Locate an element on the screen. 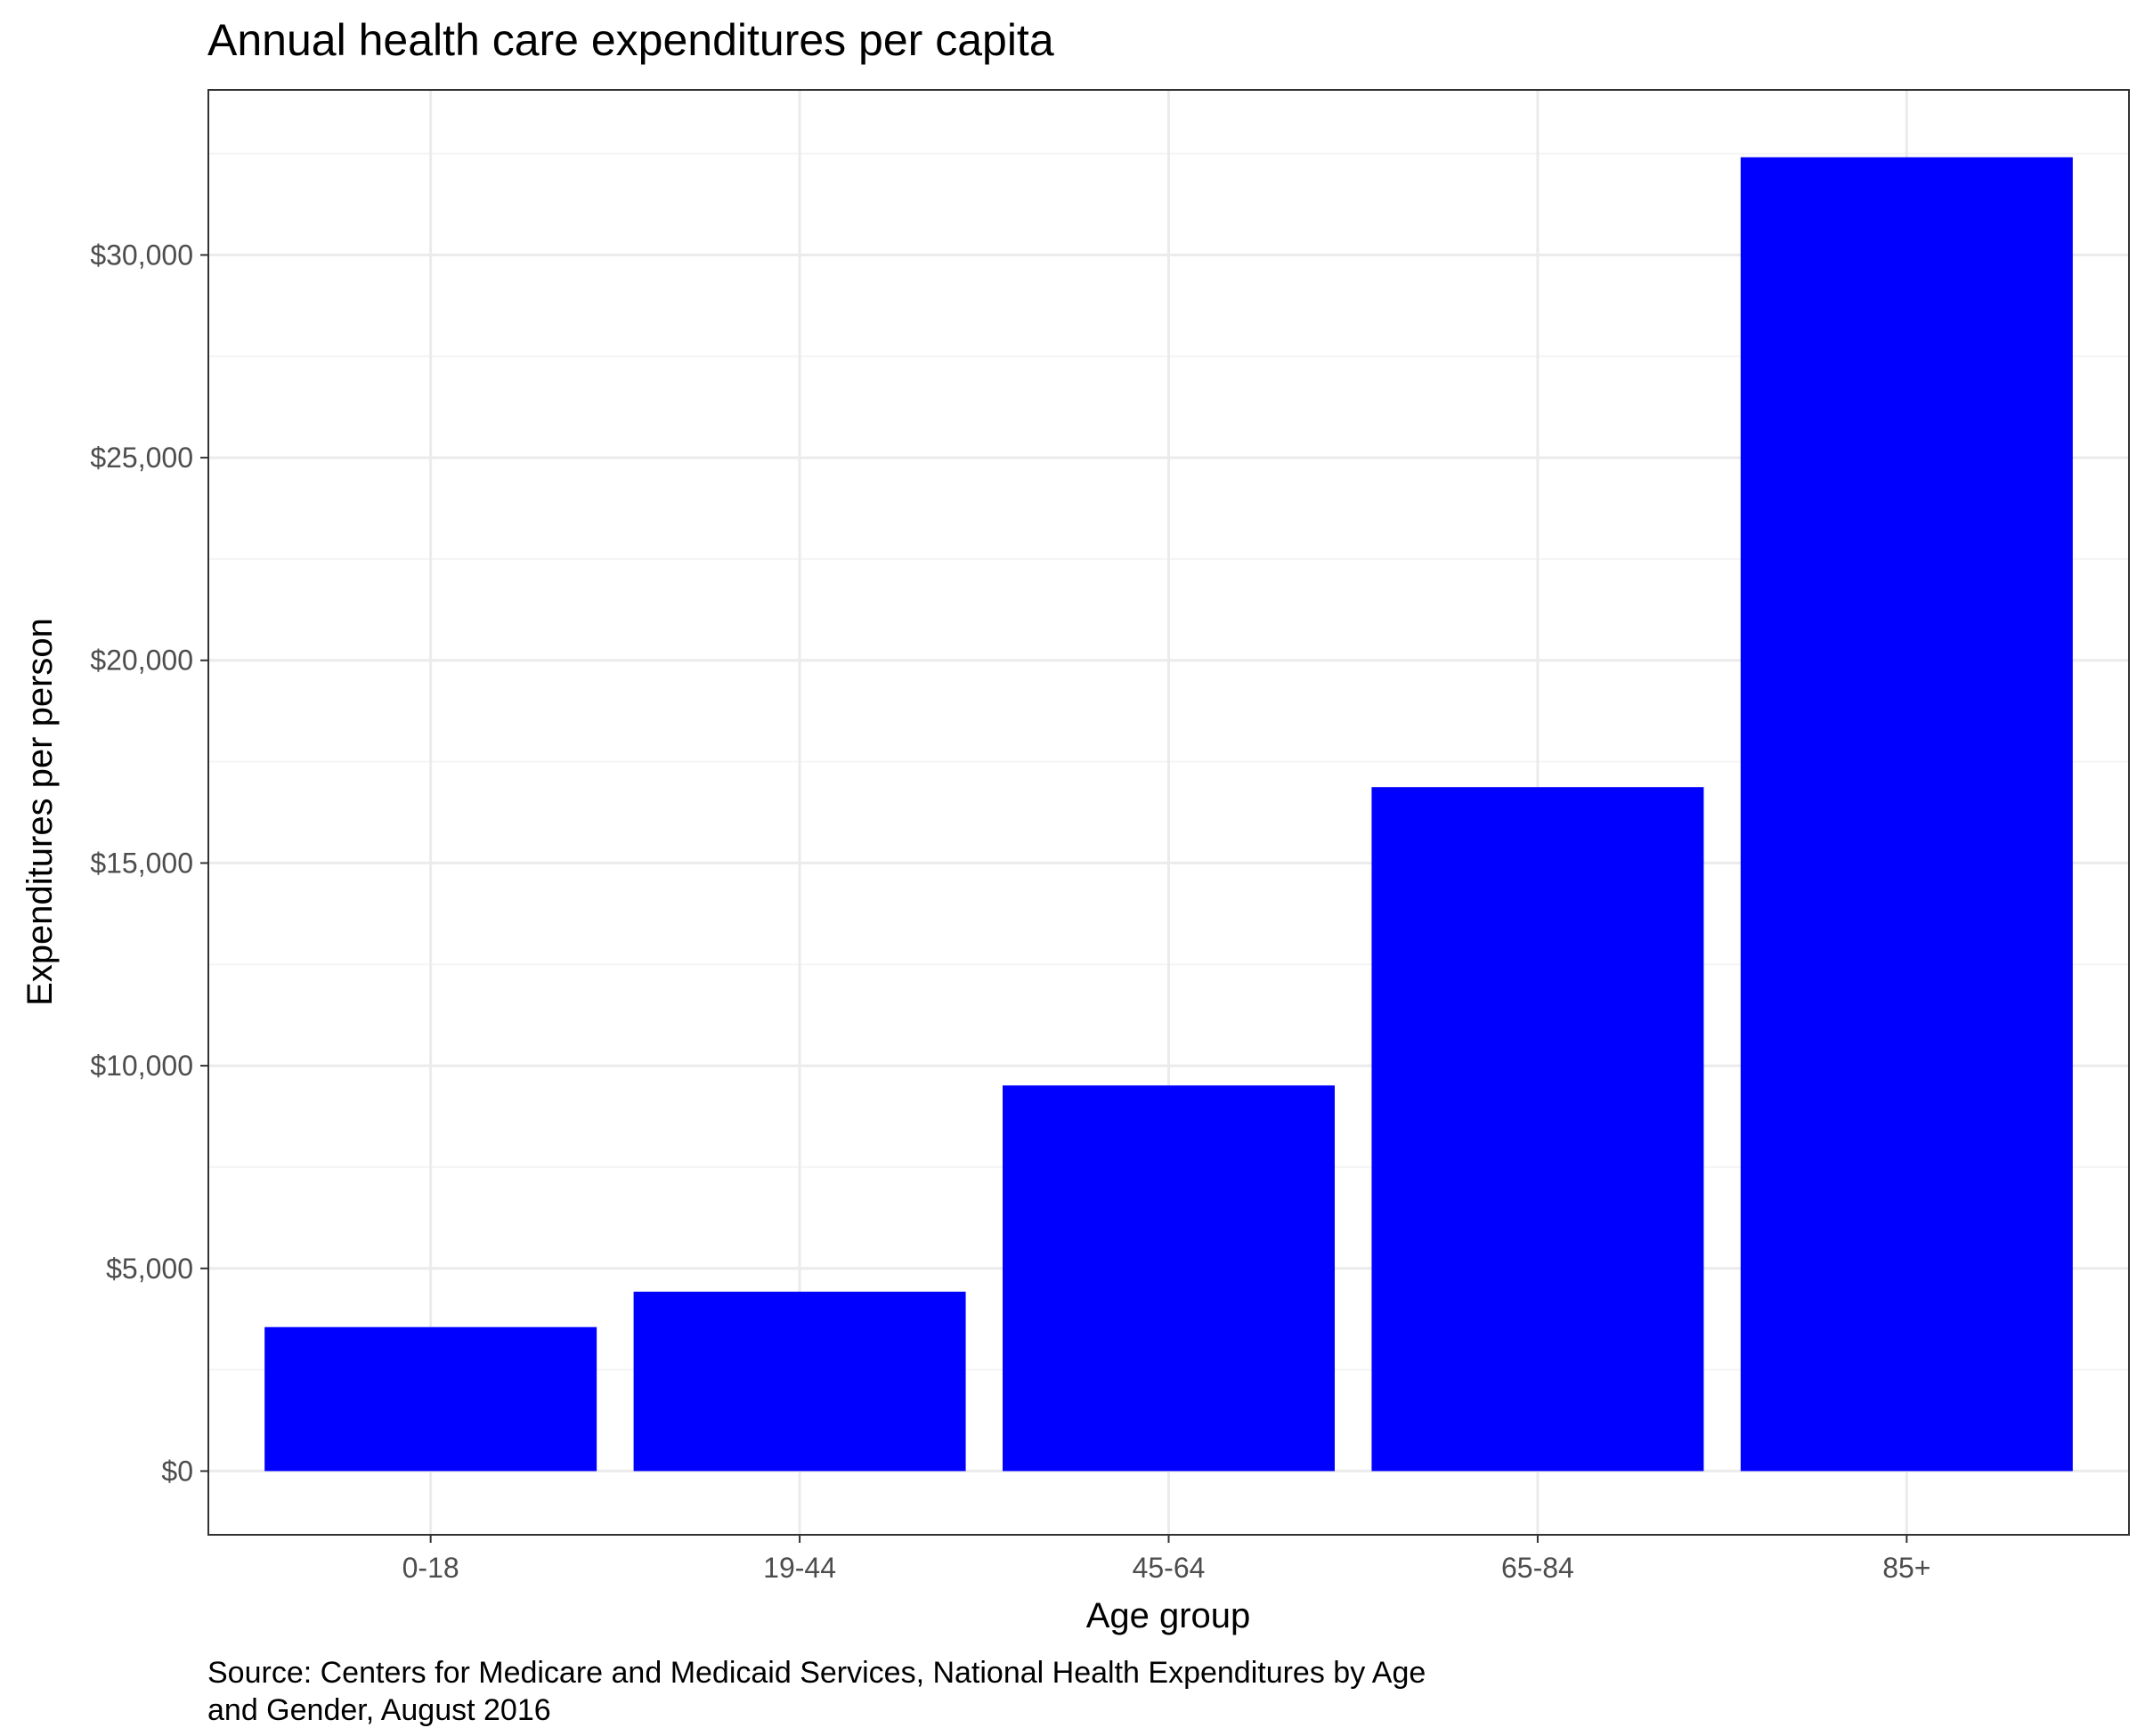  y-tick-label: $5,000 is located at coordinates (149, 1269).